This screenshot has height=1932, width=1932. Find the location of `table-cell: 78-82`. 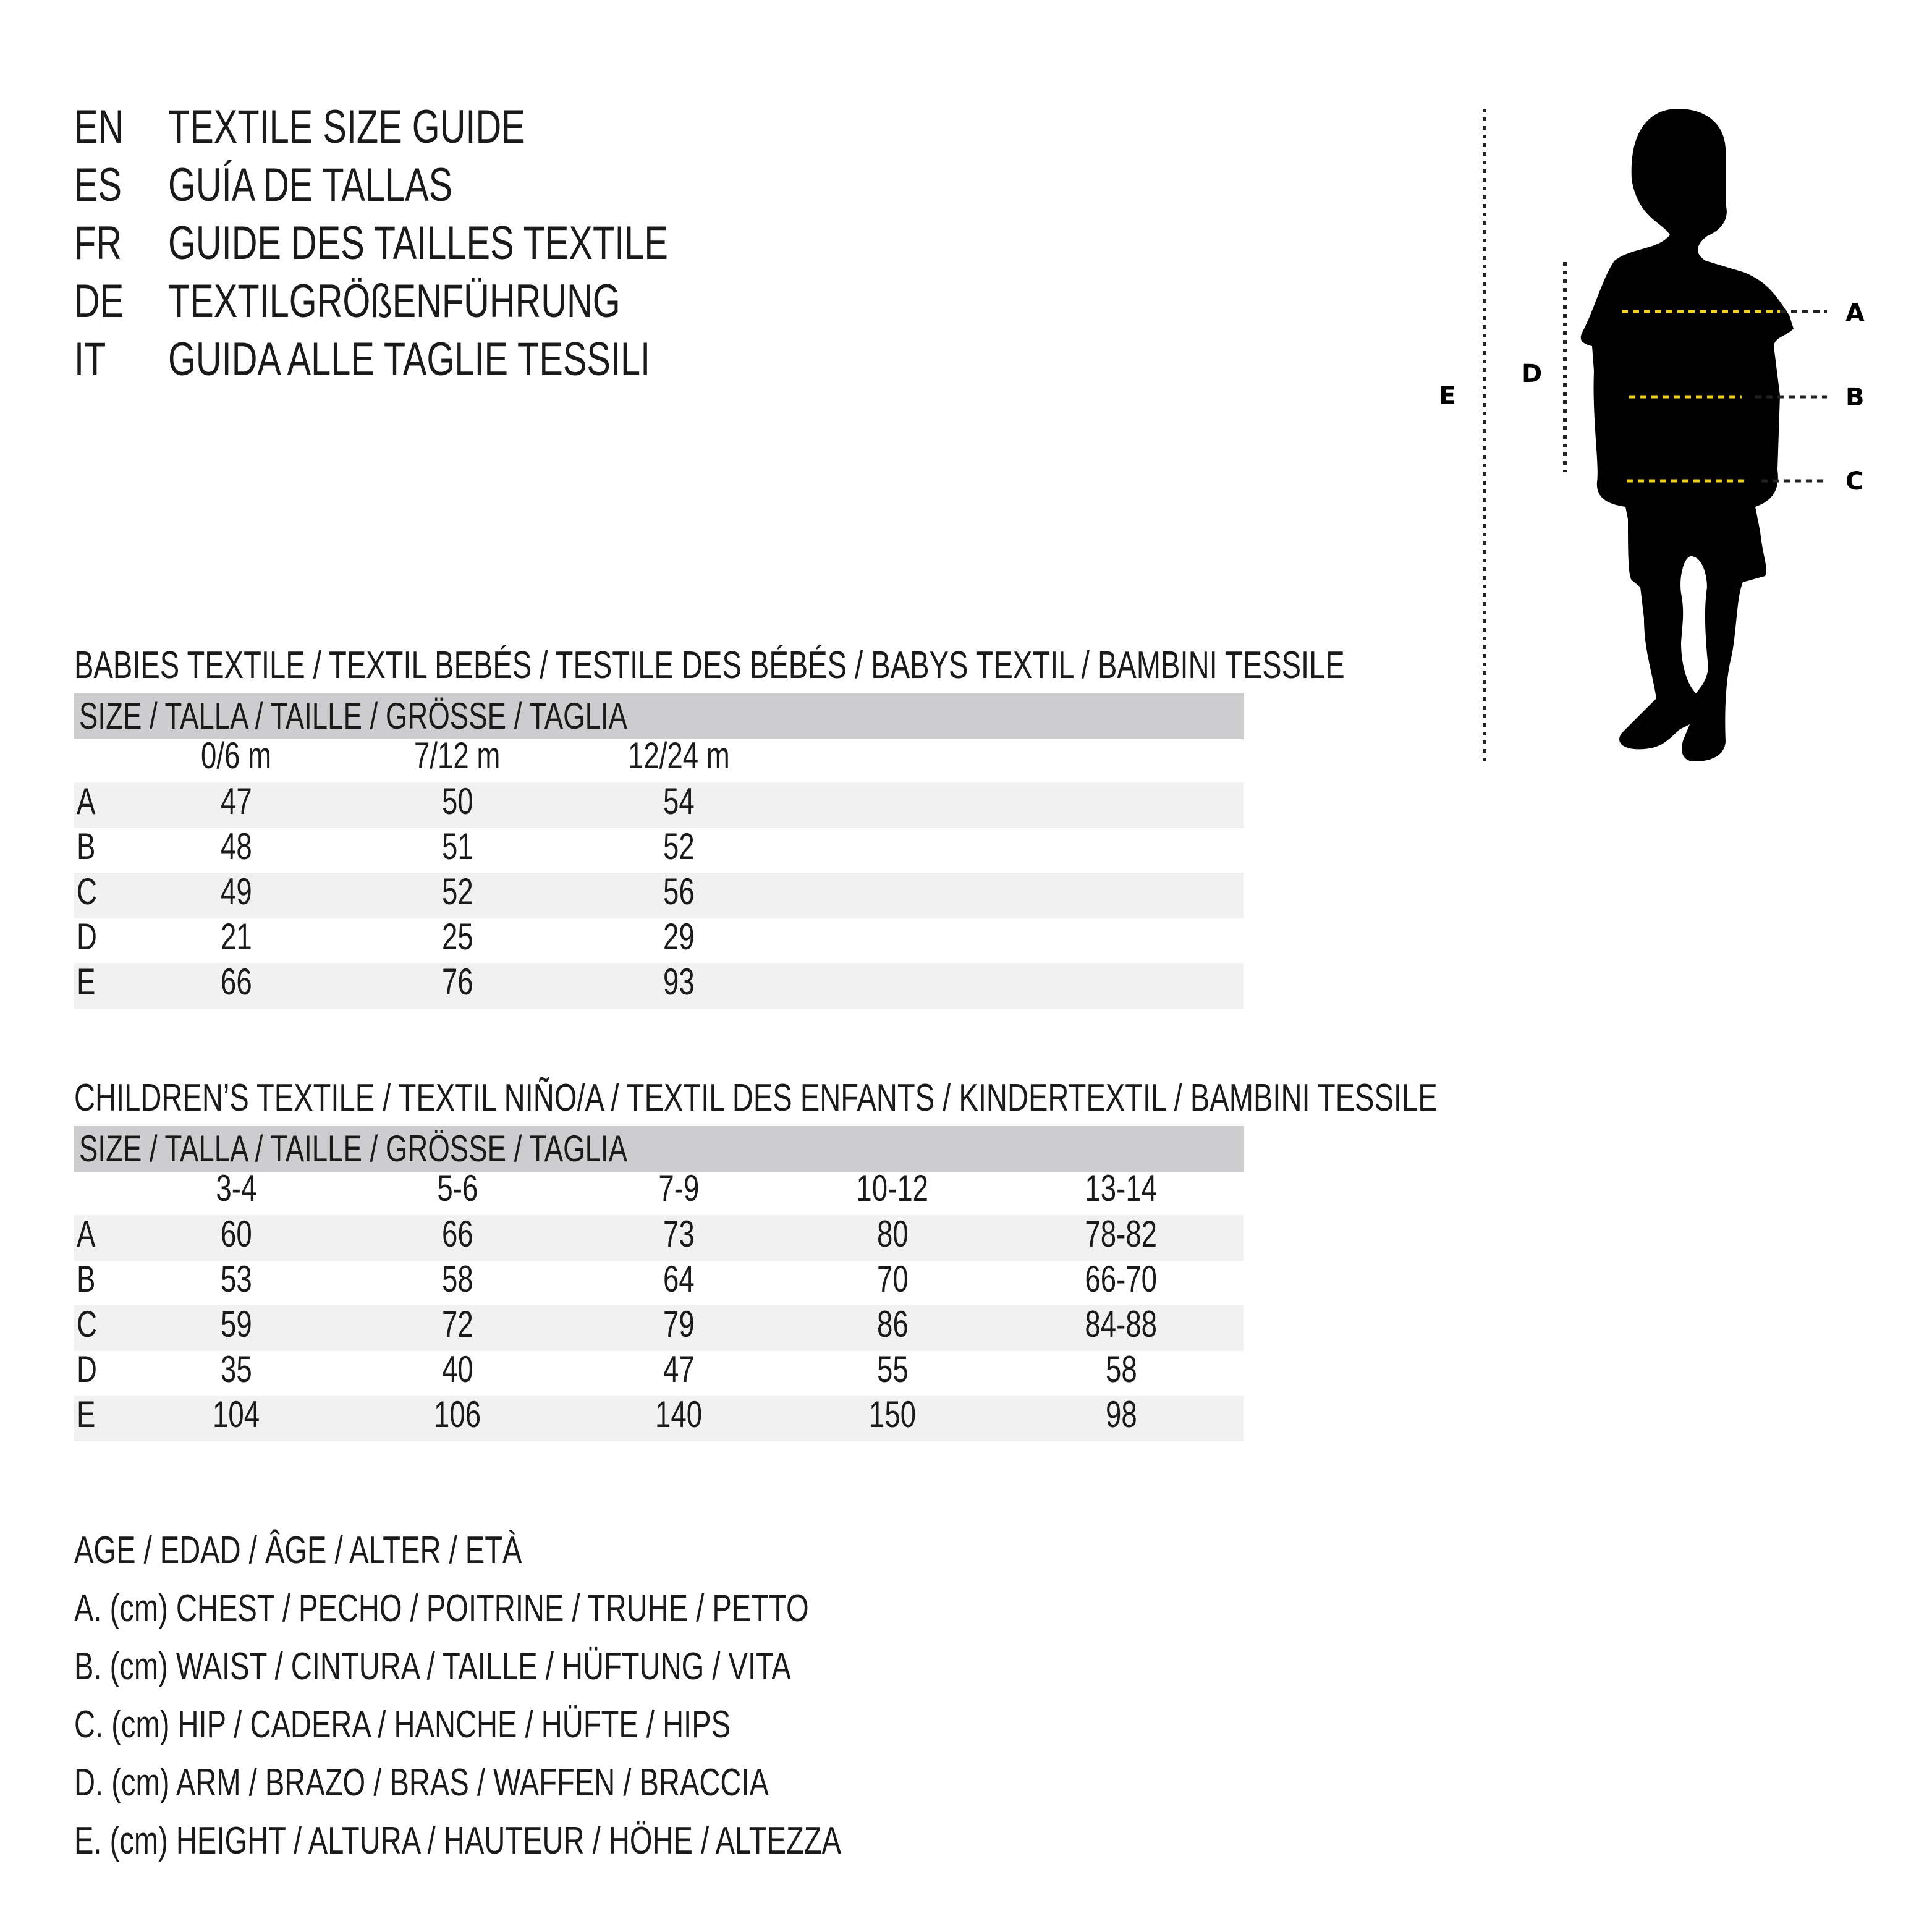

table-cell: 78-82 is located at coordinates (1121, 1234).